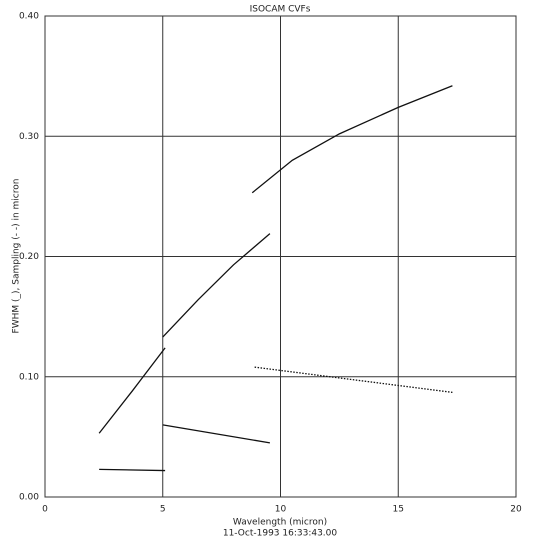 The height and width of the screenshot is (549, 534). I want to click on y-tick-label: 0.00, so click(29, 498).